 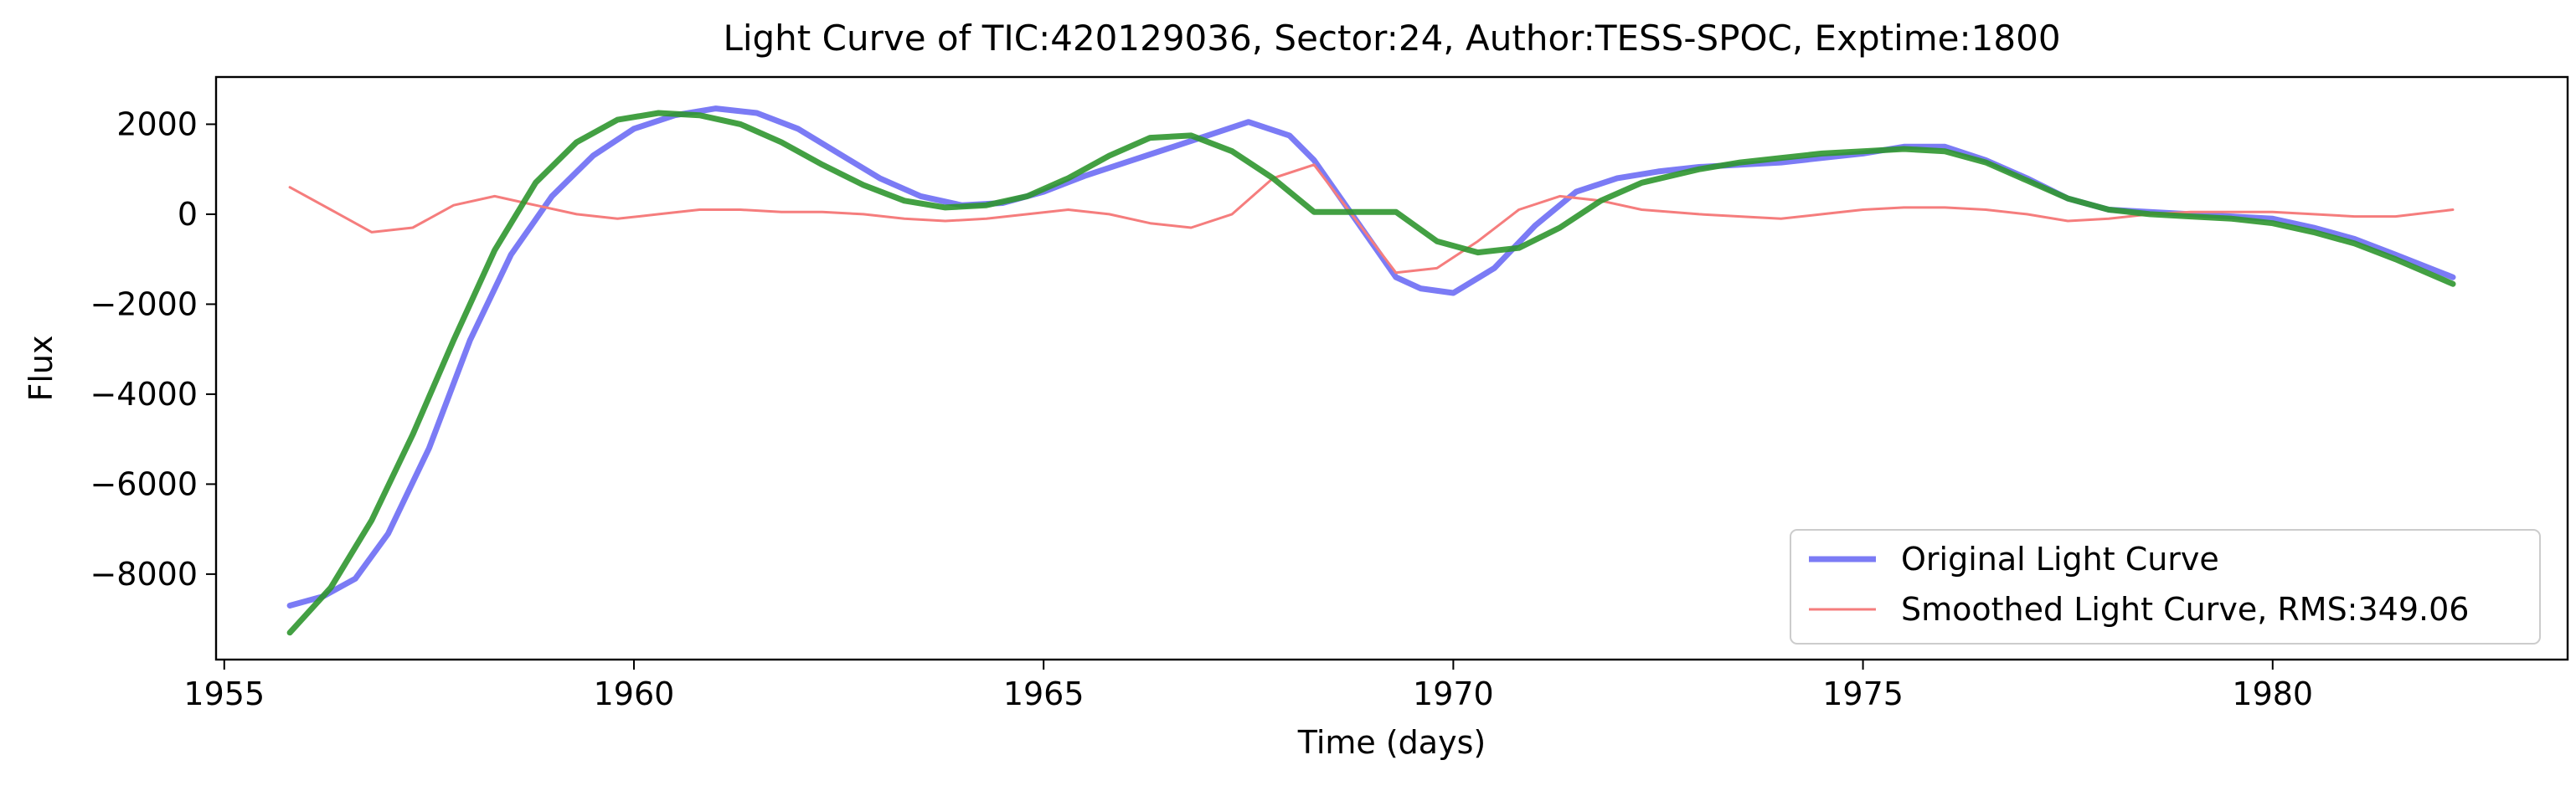 What do you see at coordinates (153, 349) in the screenshot?
I see `y-axis: 2000 0 −2000 −4000 −6000 −8000` at bounding box center [153, 349].